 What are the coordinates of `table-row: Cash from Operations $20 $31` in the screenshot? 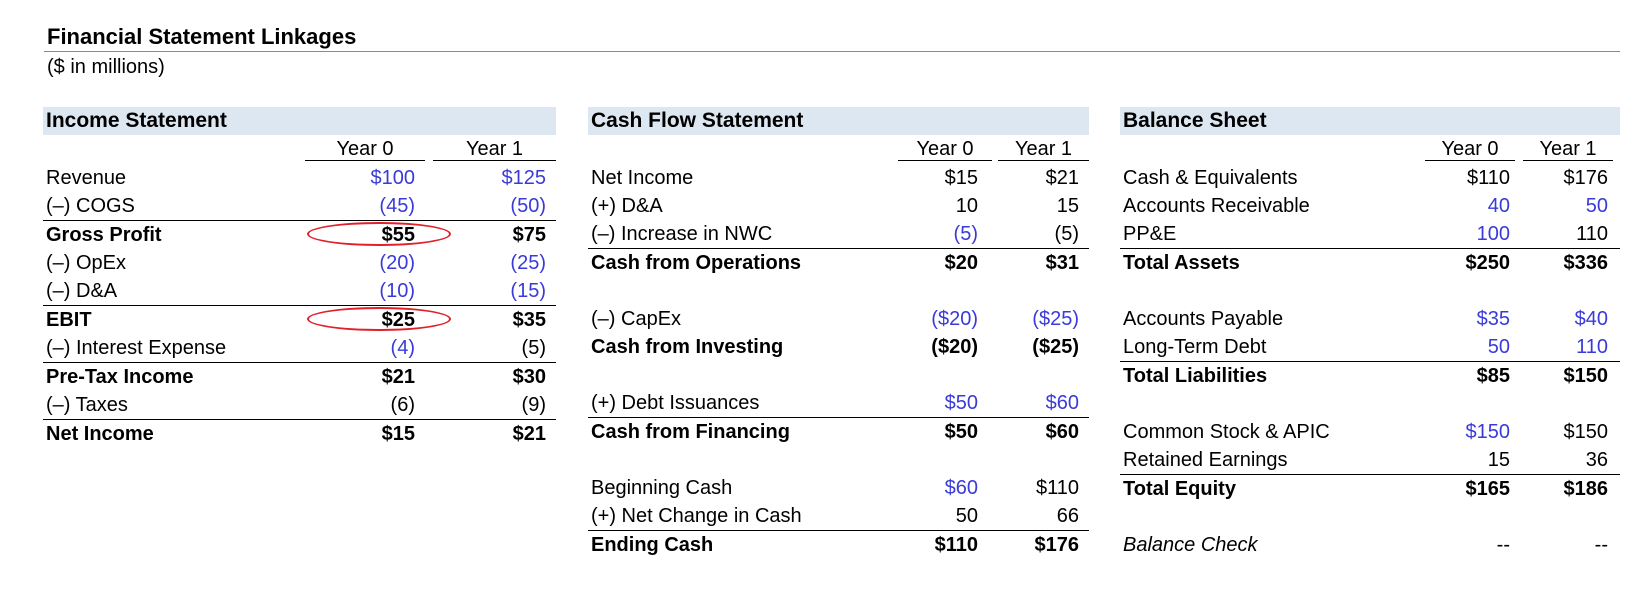 It's located at (838, 262).